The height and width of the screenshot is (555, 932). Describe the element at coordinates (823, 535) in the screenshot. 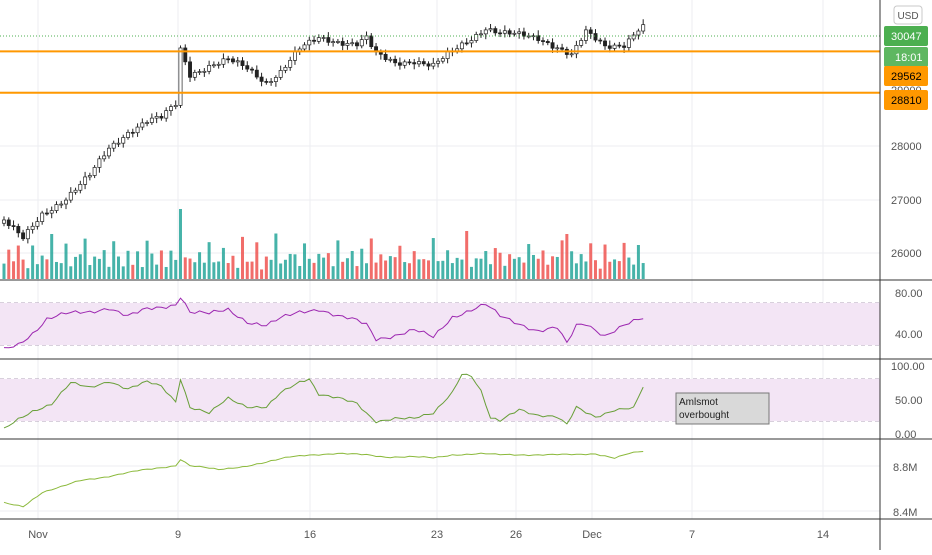

I see `time-tick-label: 14` at that location.